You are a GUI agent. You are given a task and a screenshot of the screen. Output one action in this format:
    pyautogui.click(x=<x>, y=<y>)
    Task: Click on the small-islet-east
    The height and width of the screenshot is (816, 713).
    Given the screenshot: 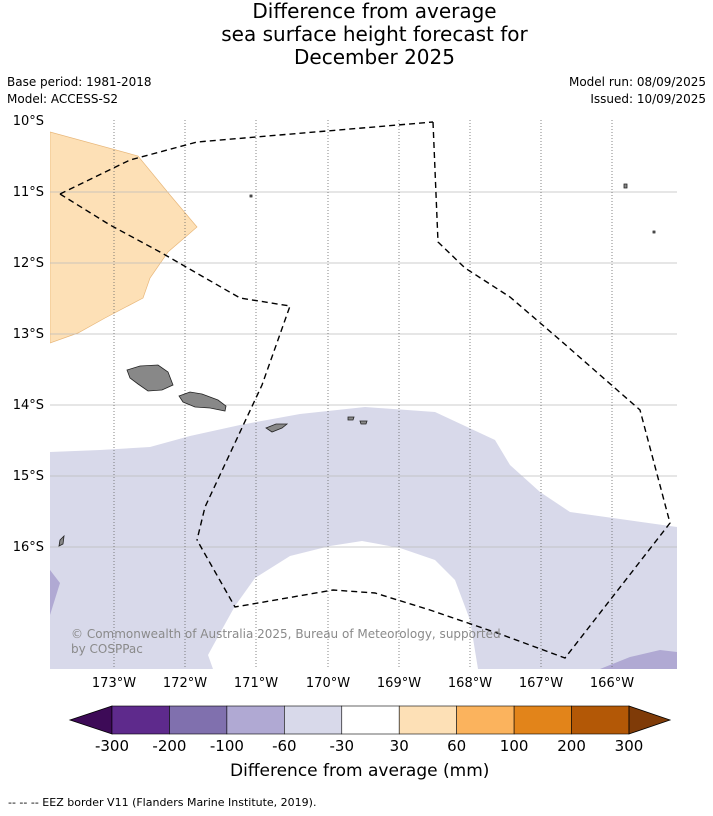 What is the action you would take?
    pyautogui.click(x=654, y=232)
    